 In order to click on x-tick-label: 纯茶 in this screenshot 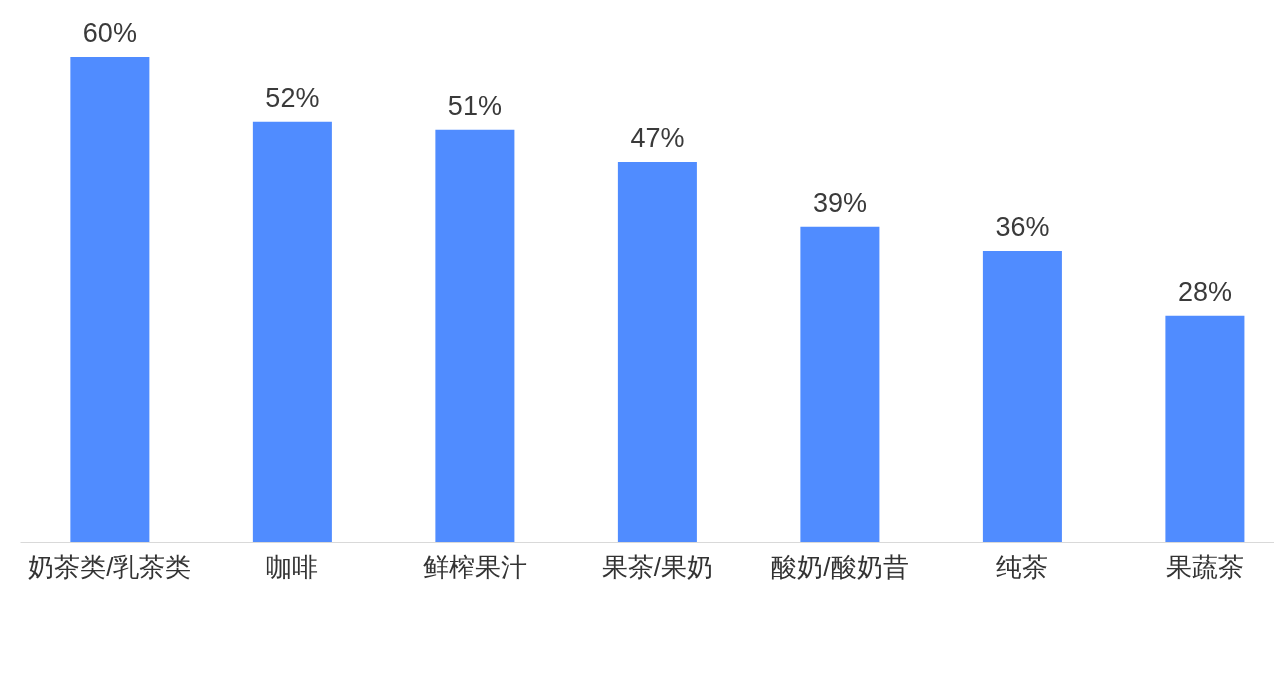, I will do `click(1022, 566)`.